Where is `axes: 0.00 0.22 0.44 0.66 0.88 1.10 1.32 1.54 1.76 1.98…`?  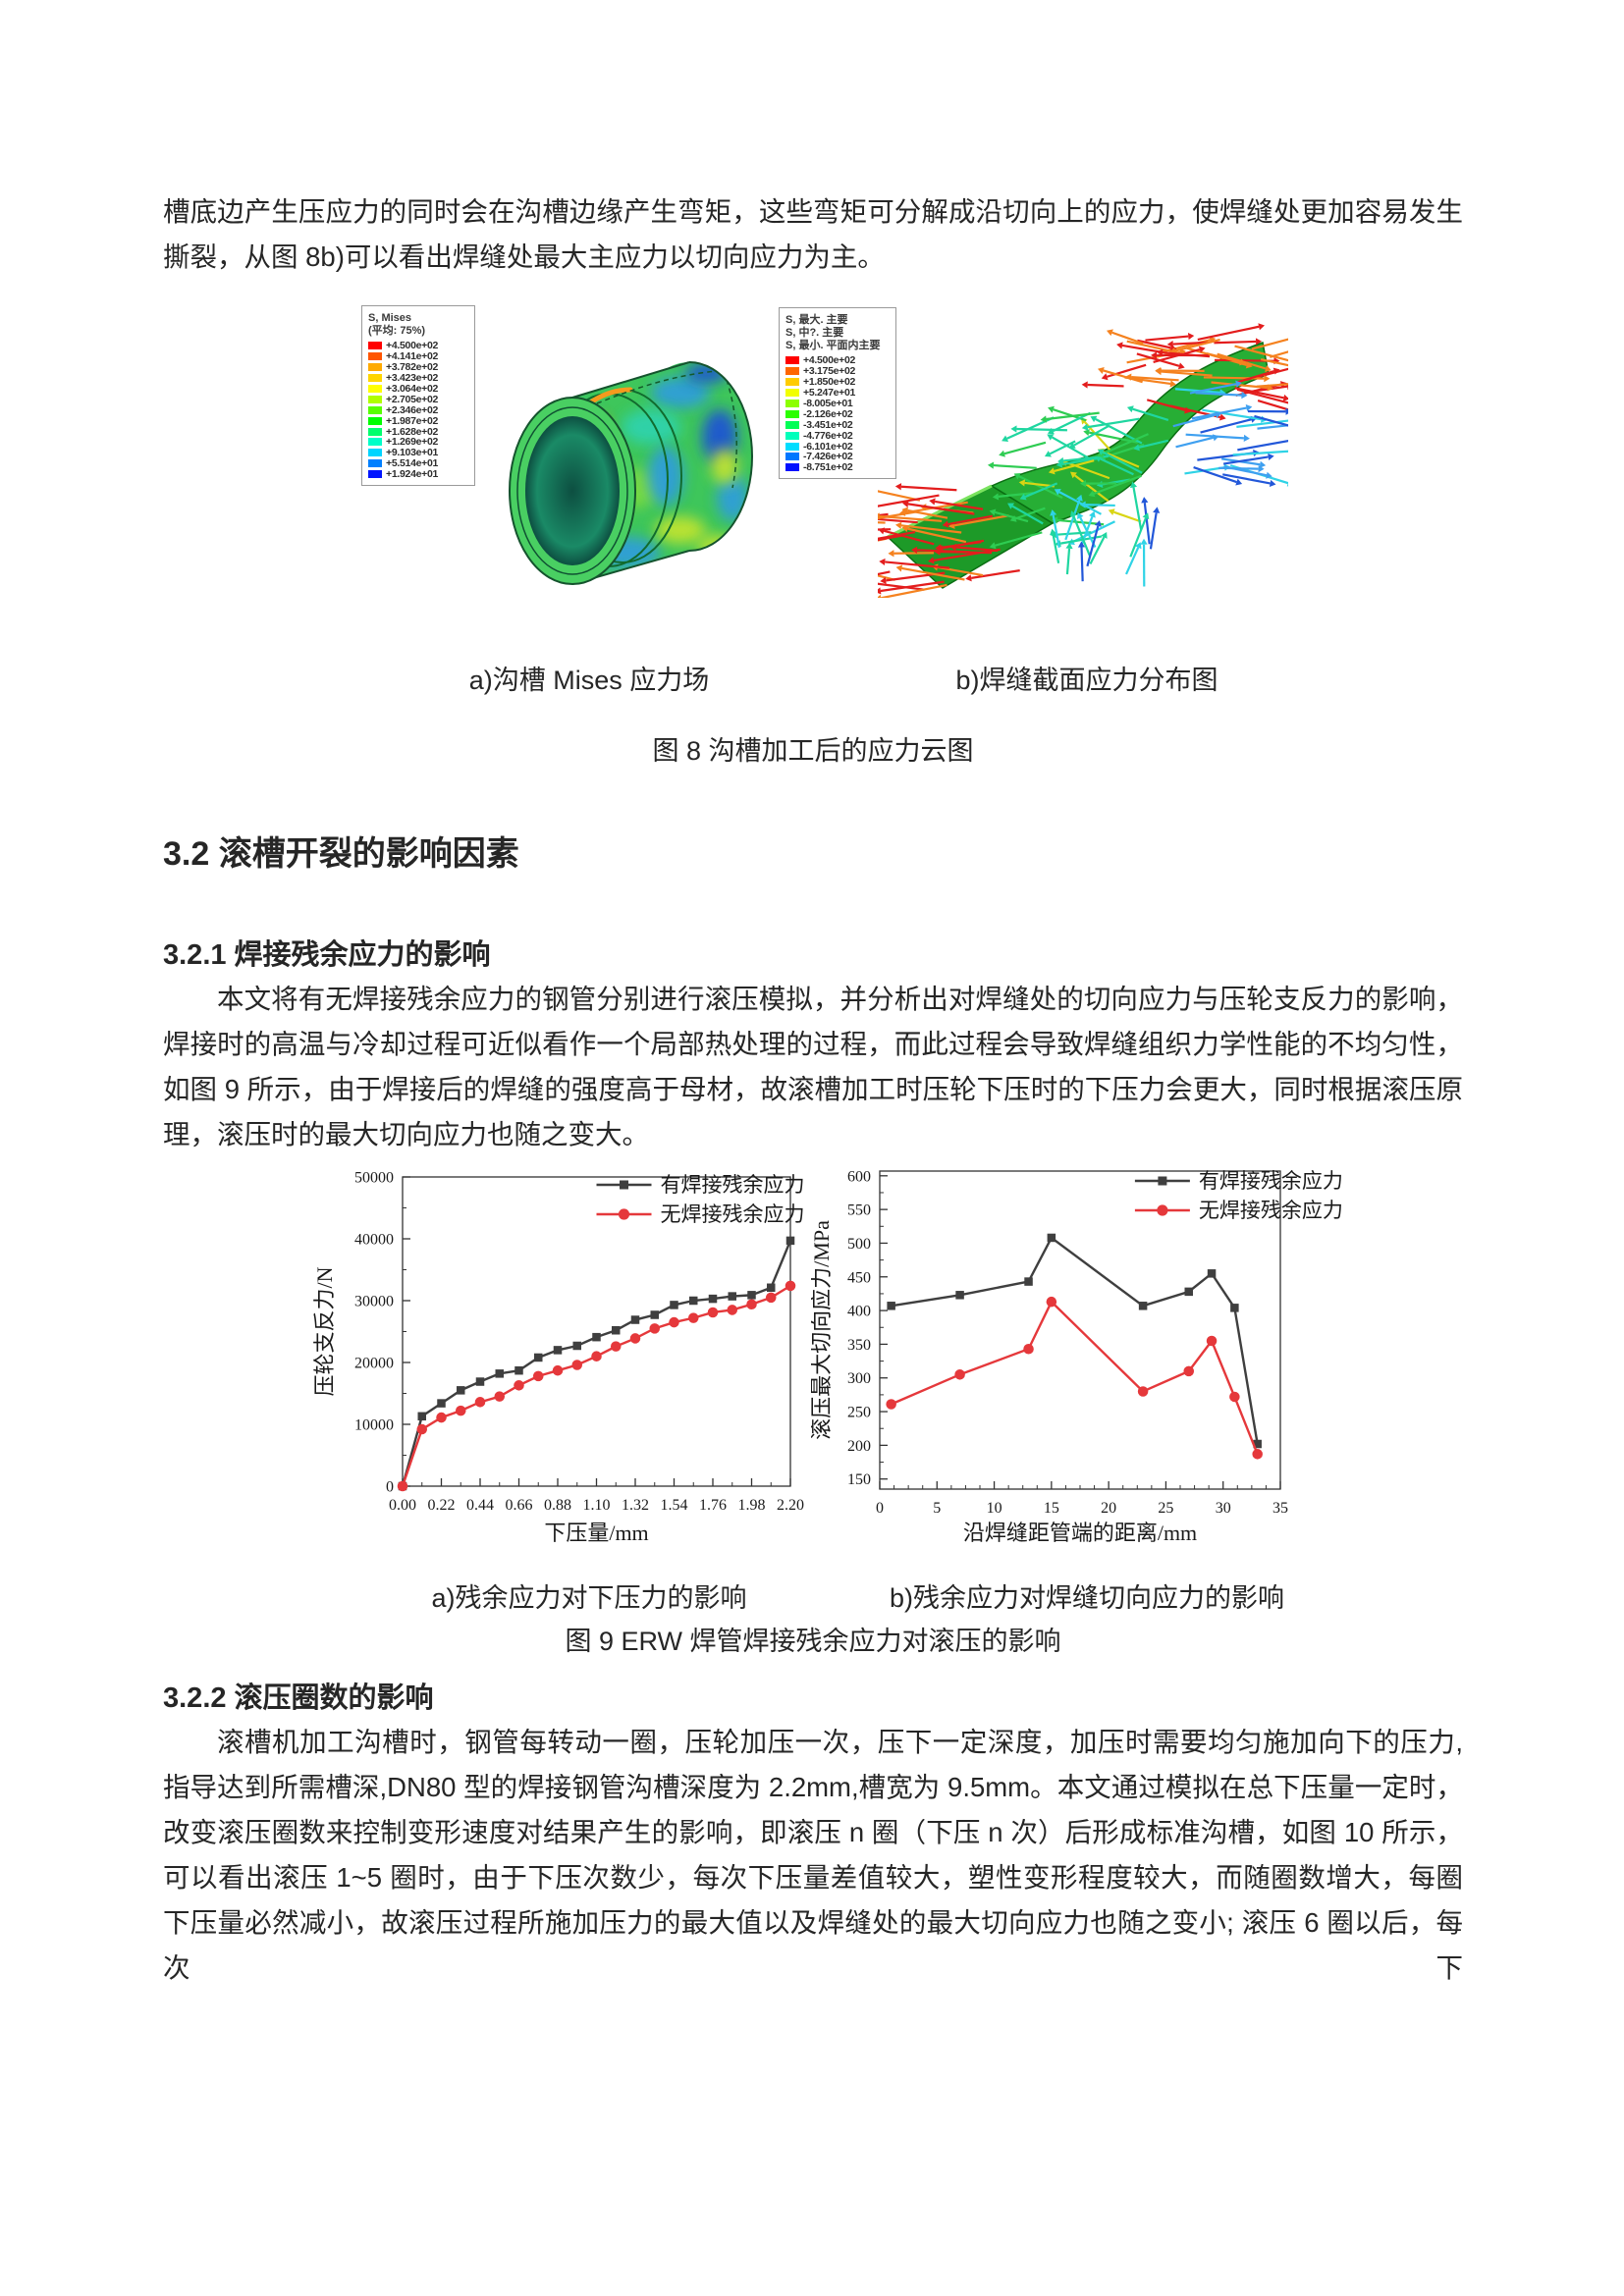
axes: 0.00 0.22 0.44 0.66 0.88 1.10 1.32 1.54 1.76 1.98… is located at coordinates (579, 1342).